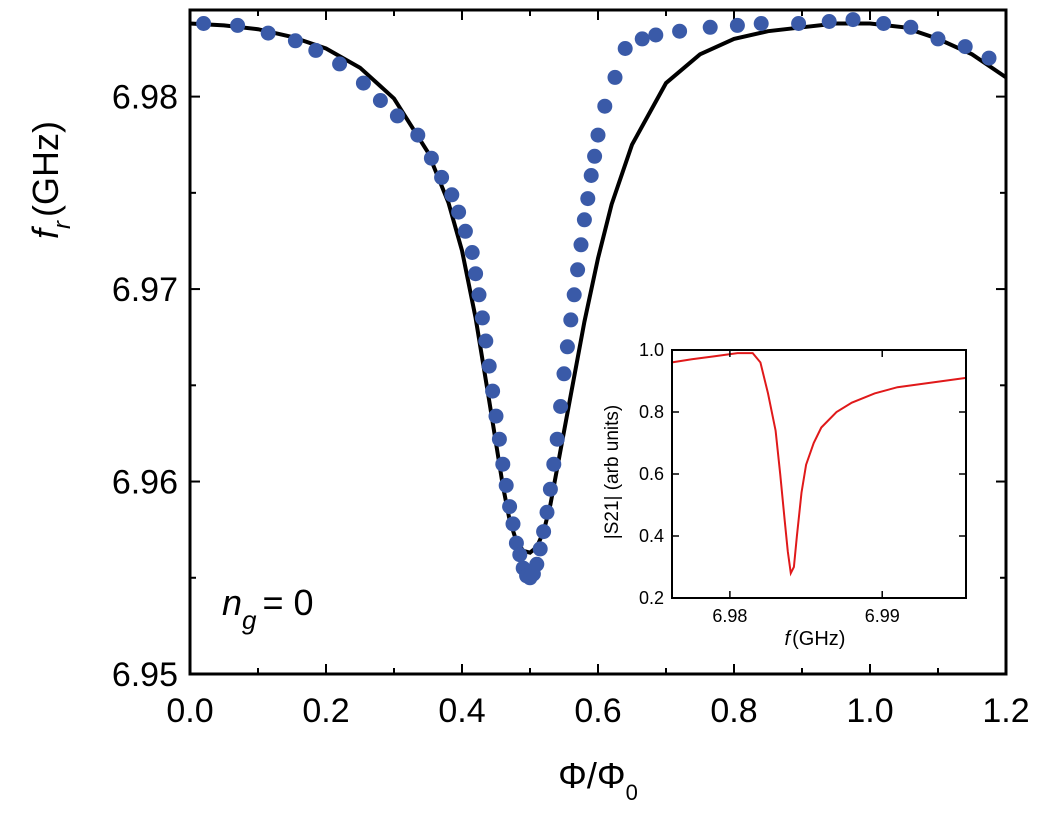  I want to click on main-x-tick-label: 0.8, so click(733, 711).